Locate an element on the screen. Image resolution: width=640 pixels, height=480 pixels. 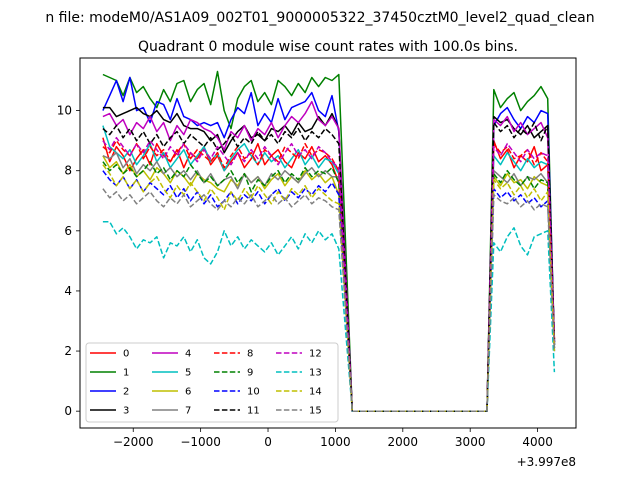
y-tick-label: 2 is located at coordinates (68, 351).